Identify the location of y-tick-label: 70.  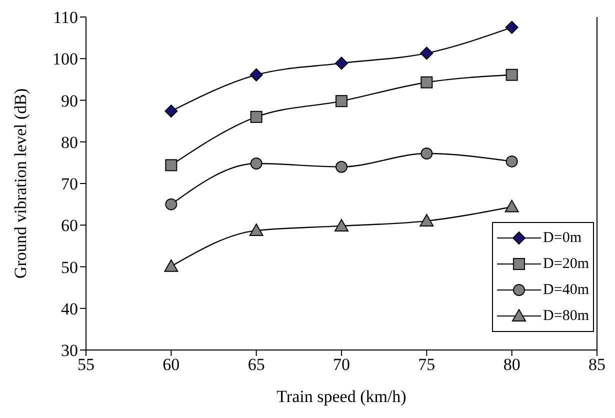
(69, 184).